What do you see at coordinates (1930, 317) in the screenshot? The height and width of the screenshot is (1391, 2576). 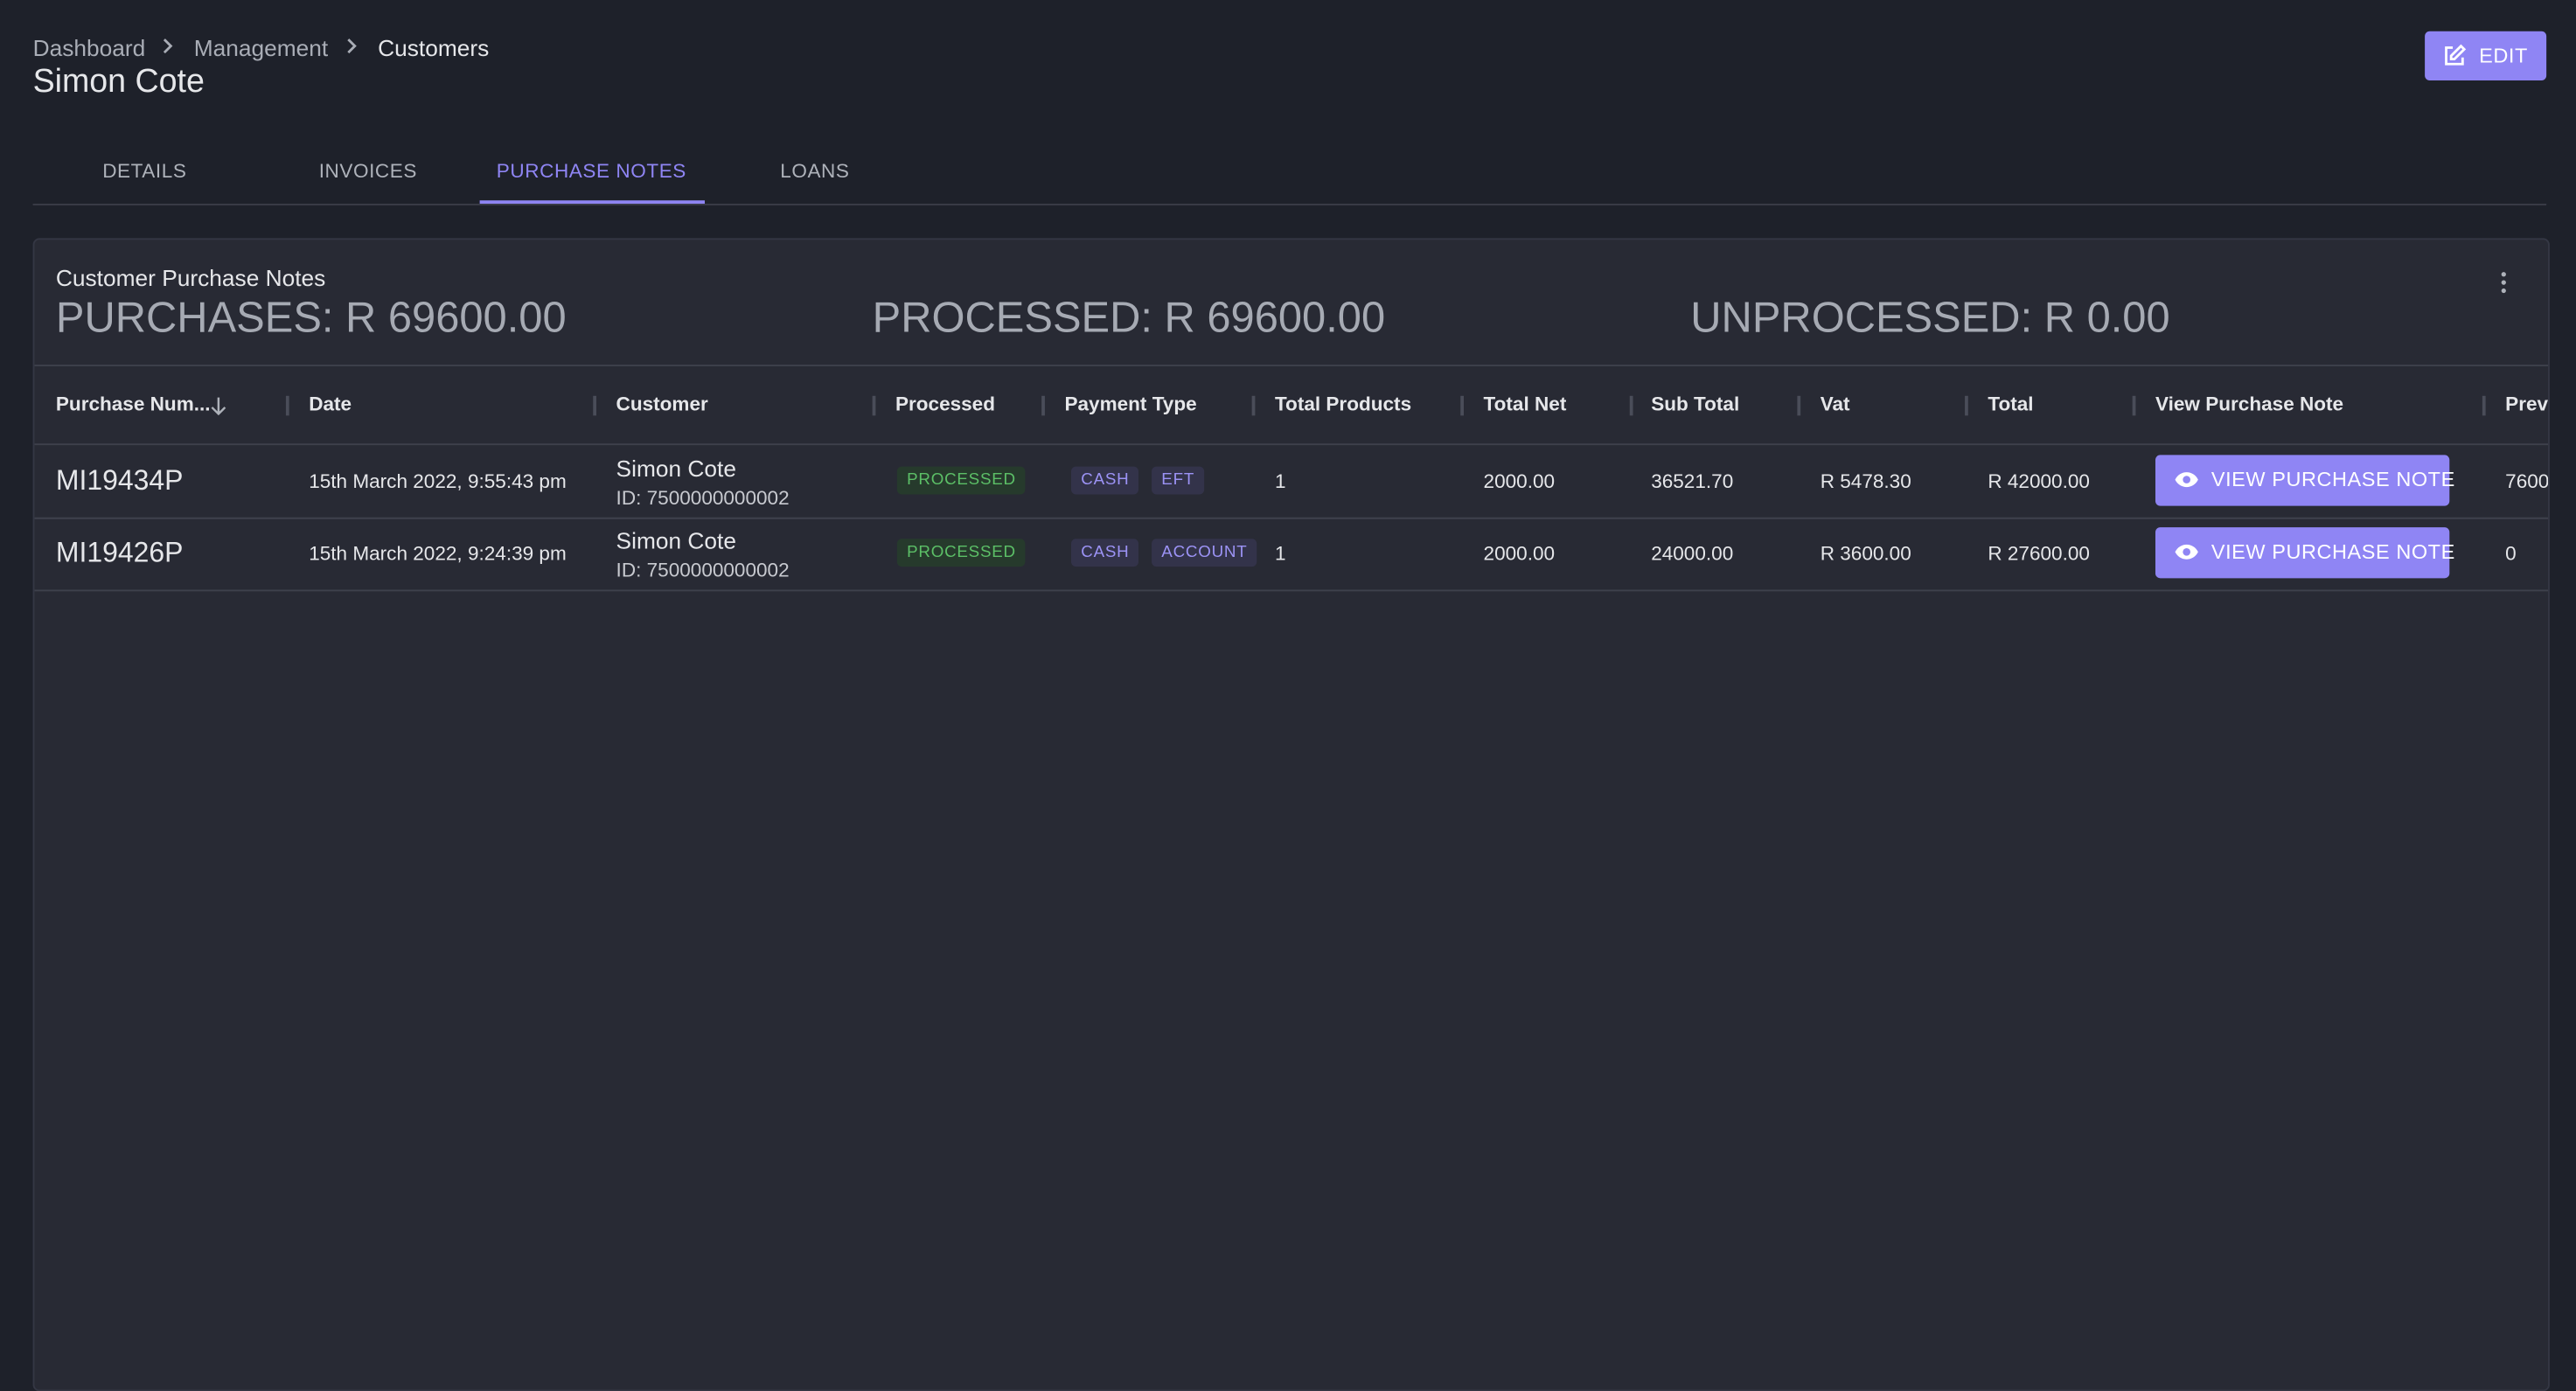 I see `stat: UNPROCESSED: R 0.00` at bounding box center [1930, 317].